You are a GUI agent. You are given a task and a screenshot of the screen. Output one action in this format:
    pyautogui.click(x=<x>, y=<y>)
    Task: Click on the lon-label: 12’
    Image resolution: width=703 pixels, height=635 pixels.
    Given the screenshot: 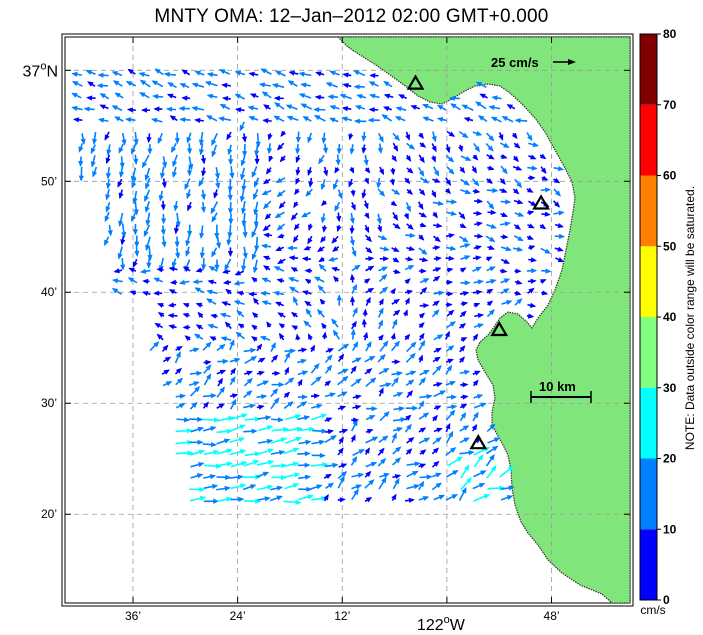 What is the action you would take?
    pyautogui.click(x=342, y=616)
    